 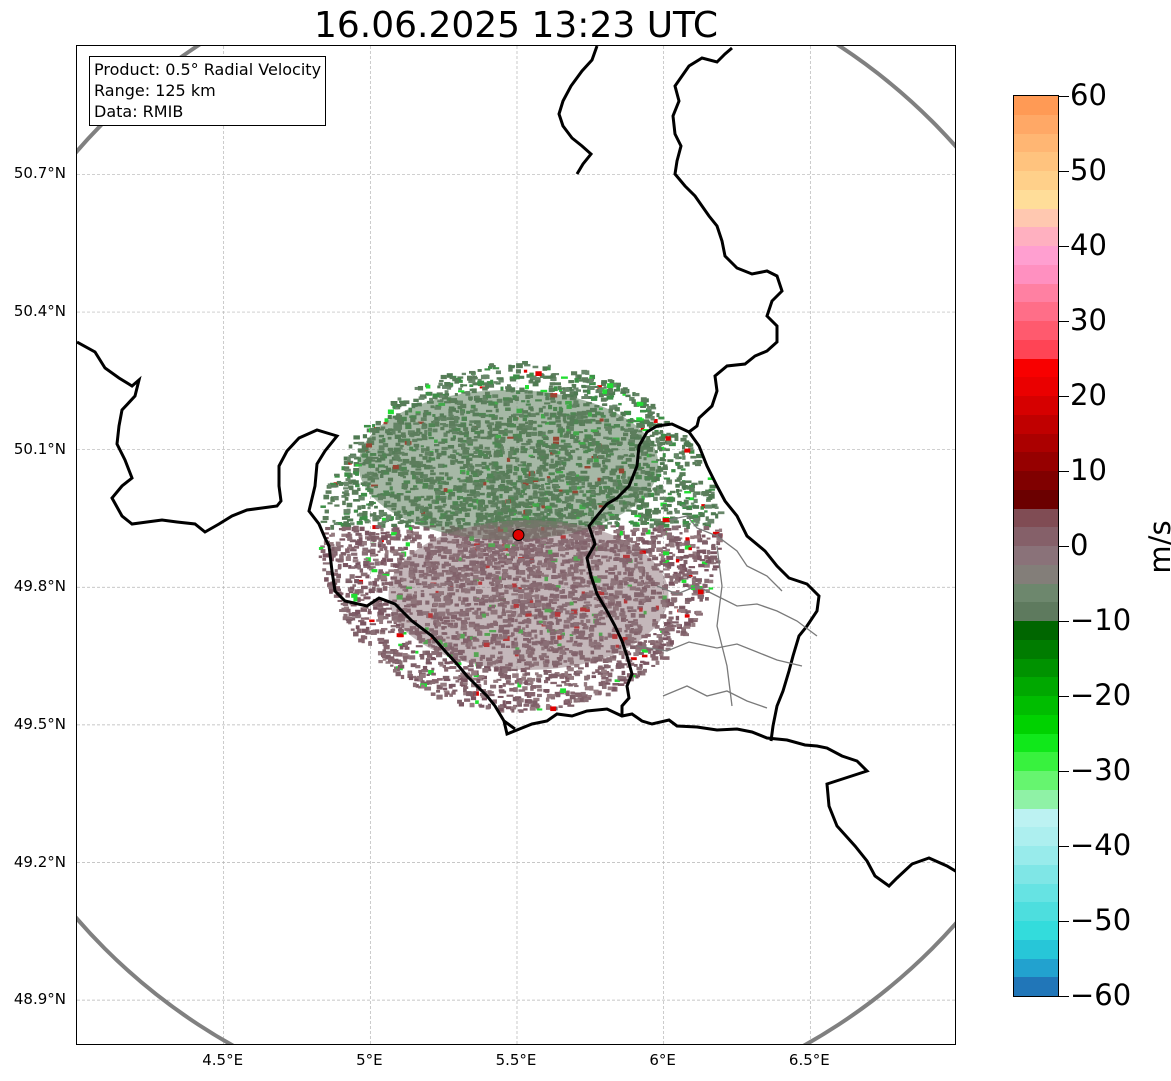 What do you see at coordinates (1088, 245) in the screenshot?
I see `colorbar-tick-label: 40` at bounding box center [1088, 245].